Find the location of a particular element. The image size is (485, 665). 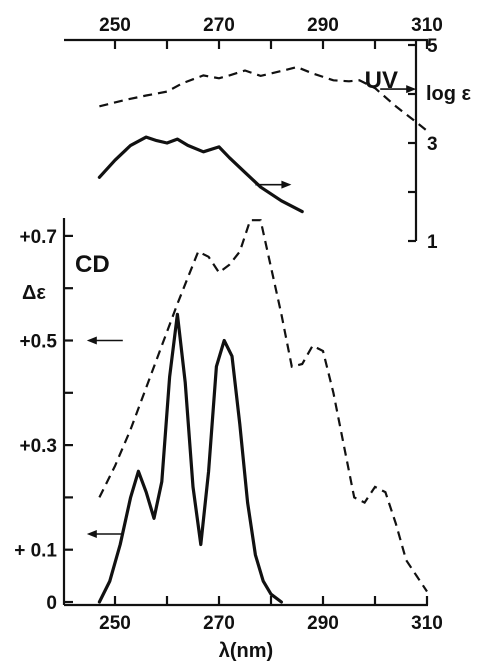

cd-y-tick-label: +0.3 is located at coordinates (38, 446).